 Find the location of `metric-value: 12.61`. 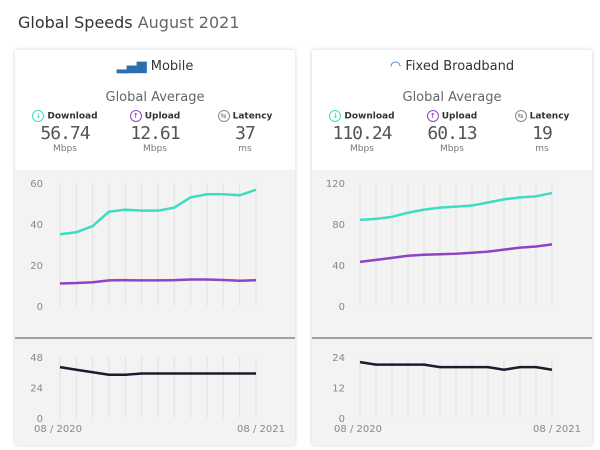

metric-value: 12.61 is located at coordinates (155, 133).